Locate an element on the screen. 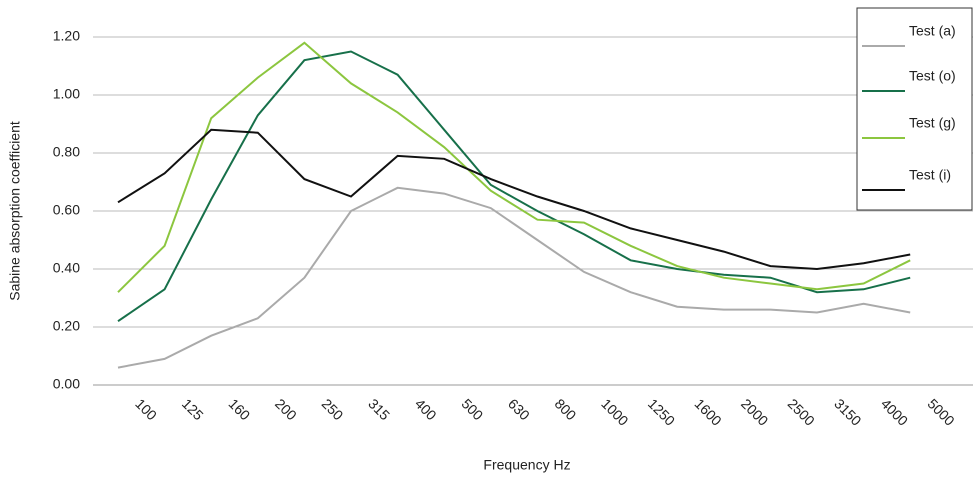 Image resolution: width=973 pixels, height=478 pixels. x-tick-label: 3150 is located at coordinates (847, 411).